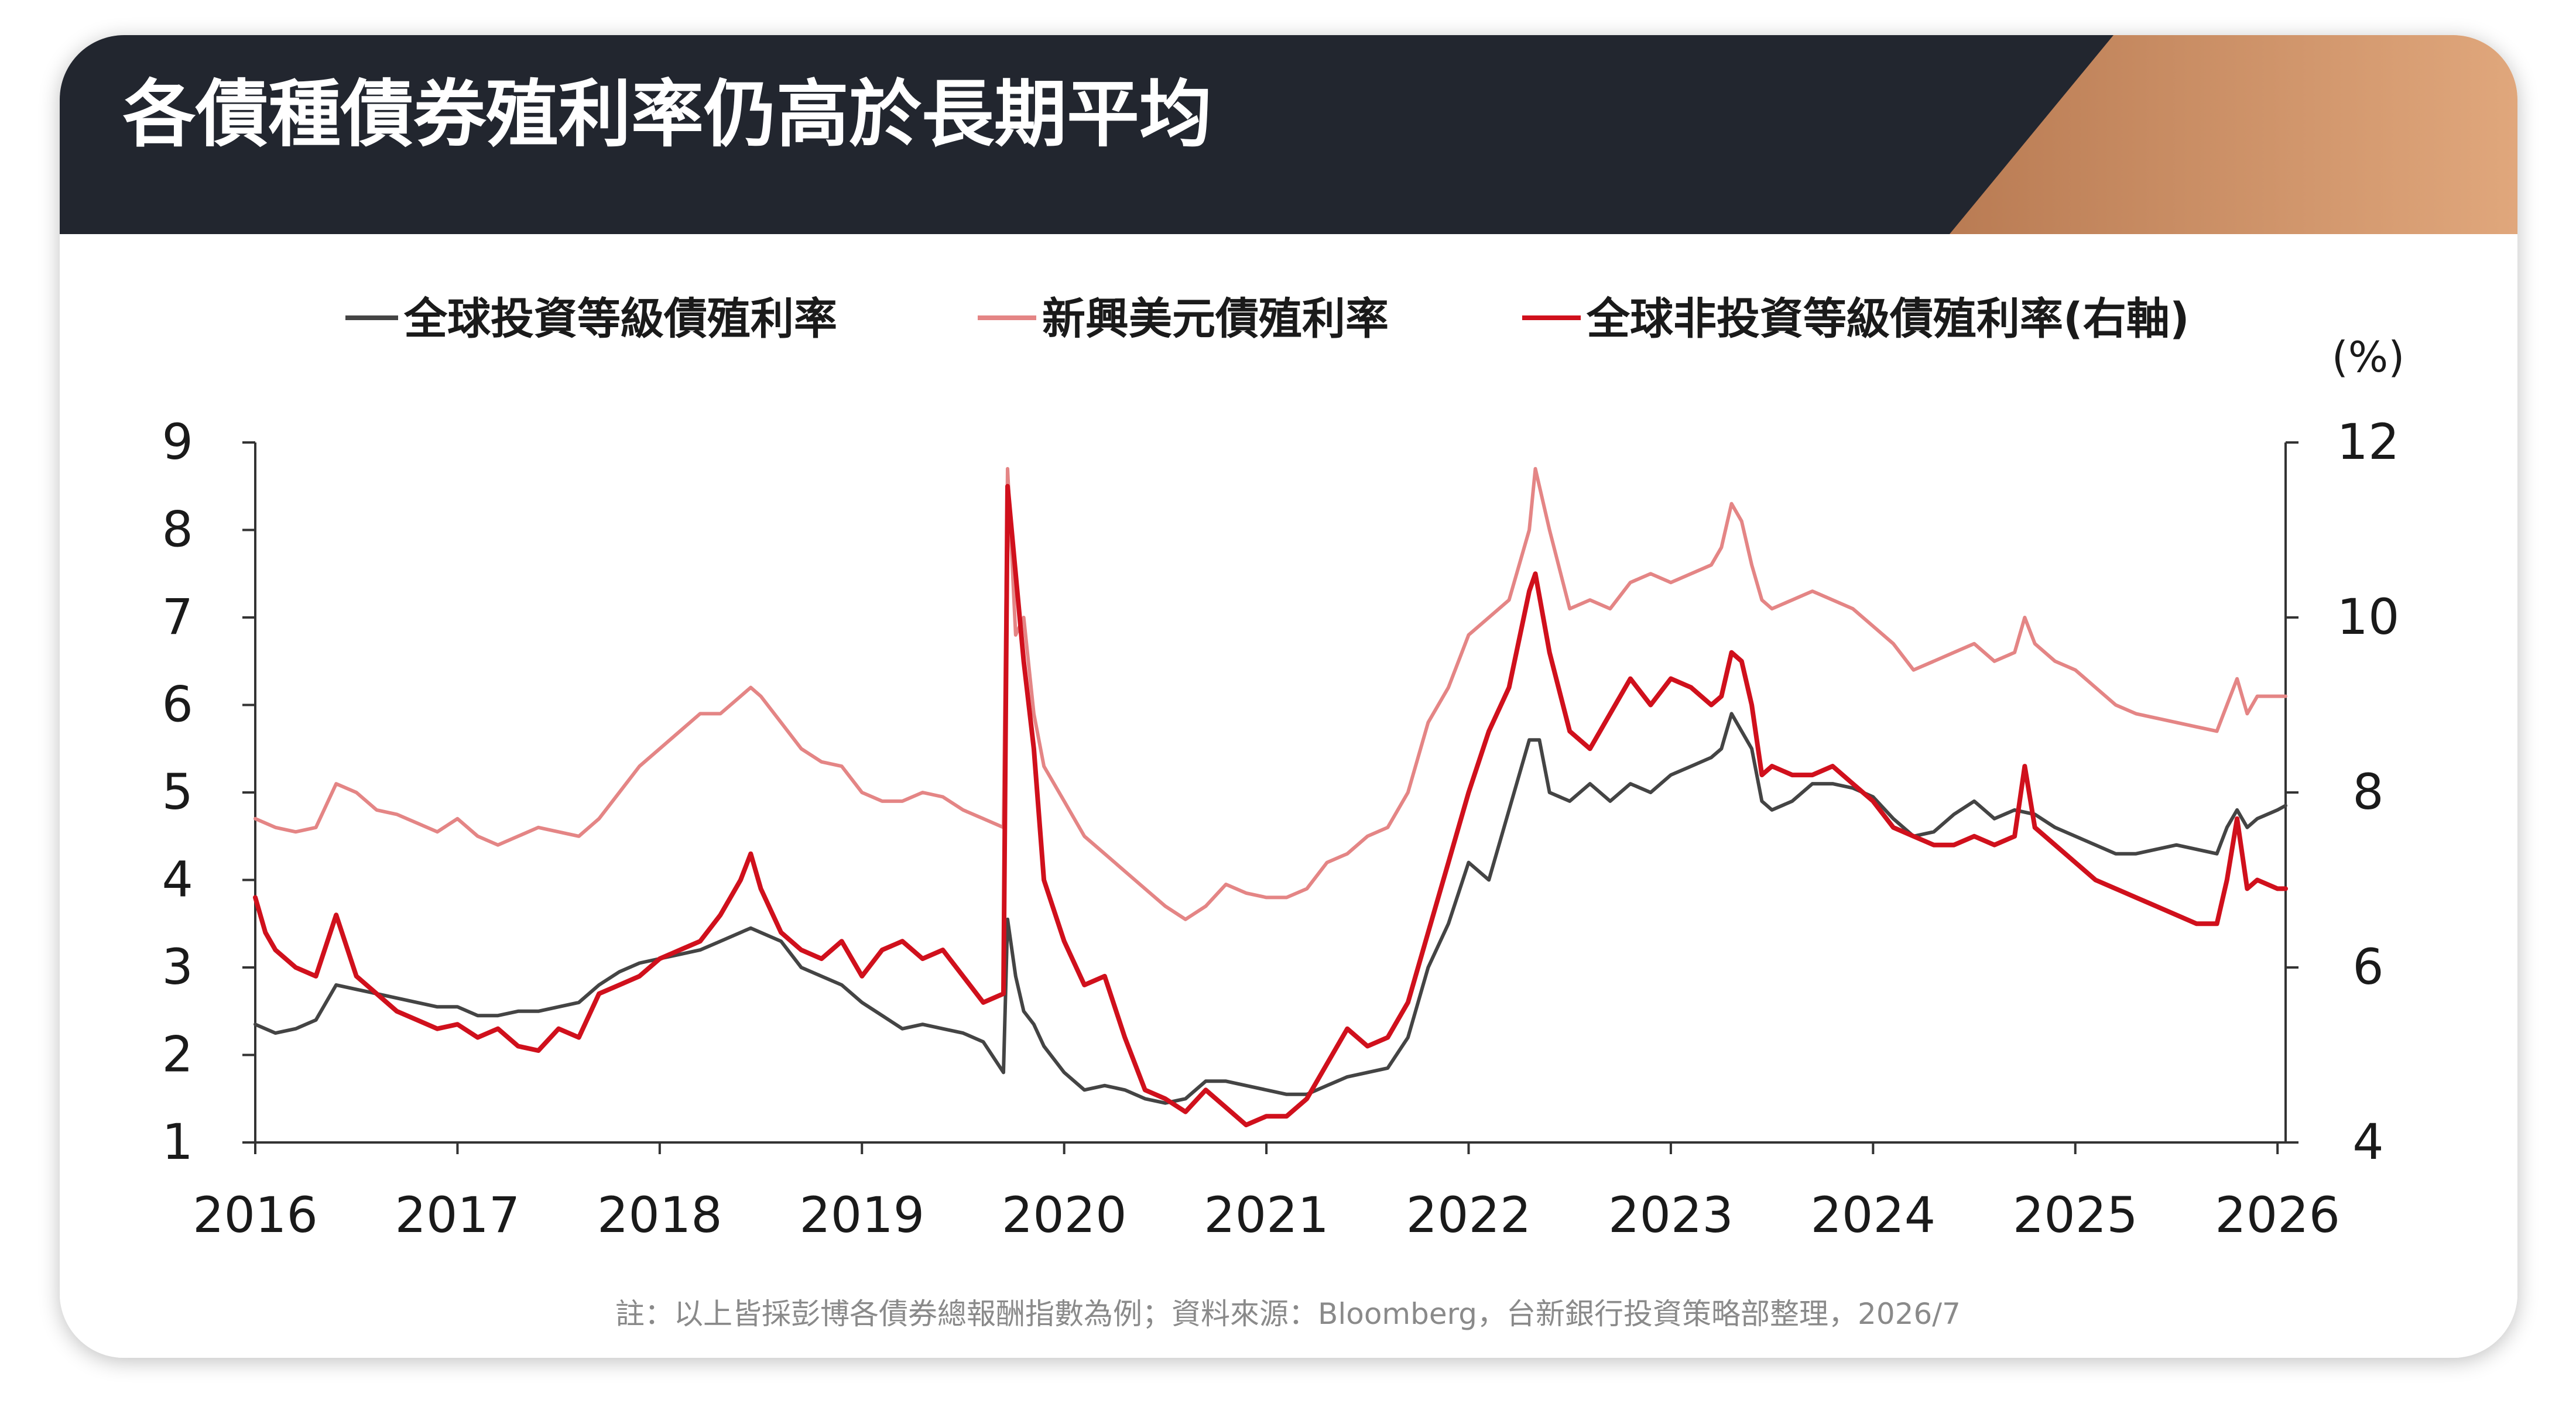  What do you see at coordinates (255, 1215) in the screenshot?
I see `x-tick-label: 2016` at bounding box center [255, 1215].